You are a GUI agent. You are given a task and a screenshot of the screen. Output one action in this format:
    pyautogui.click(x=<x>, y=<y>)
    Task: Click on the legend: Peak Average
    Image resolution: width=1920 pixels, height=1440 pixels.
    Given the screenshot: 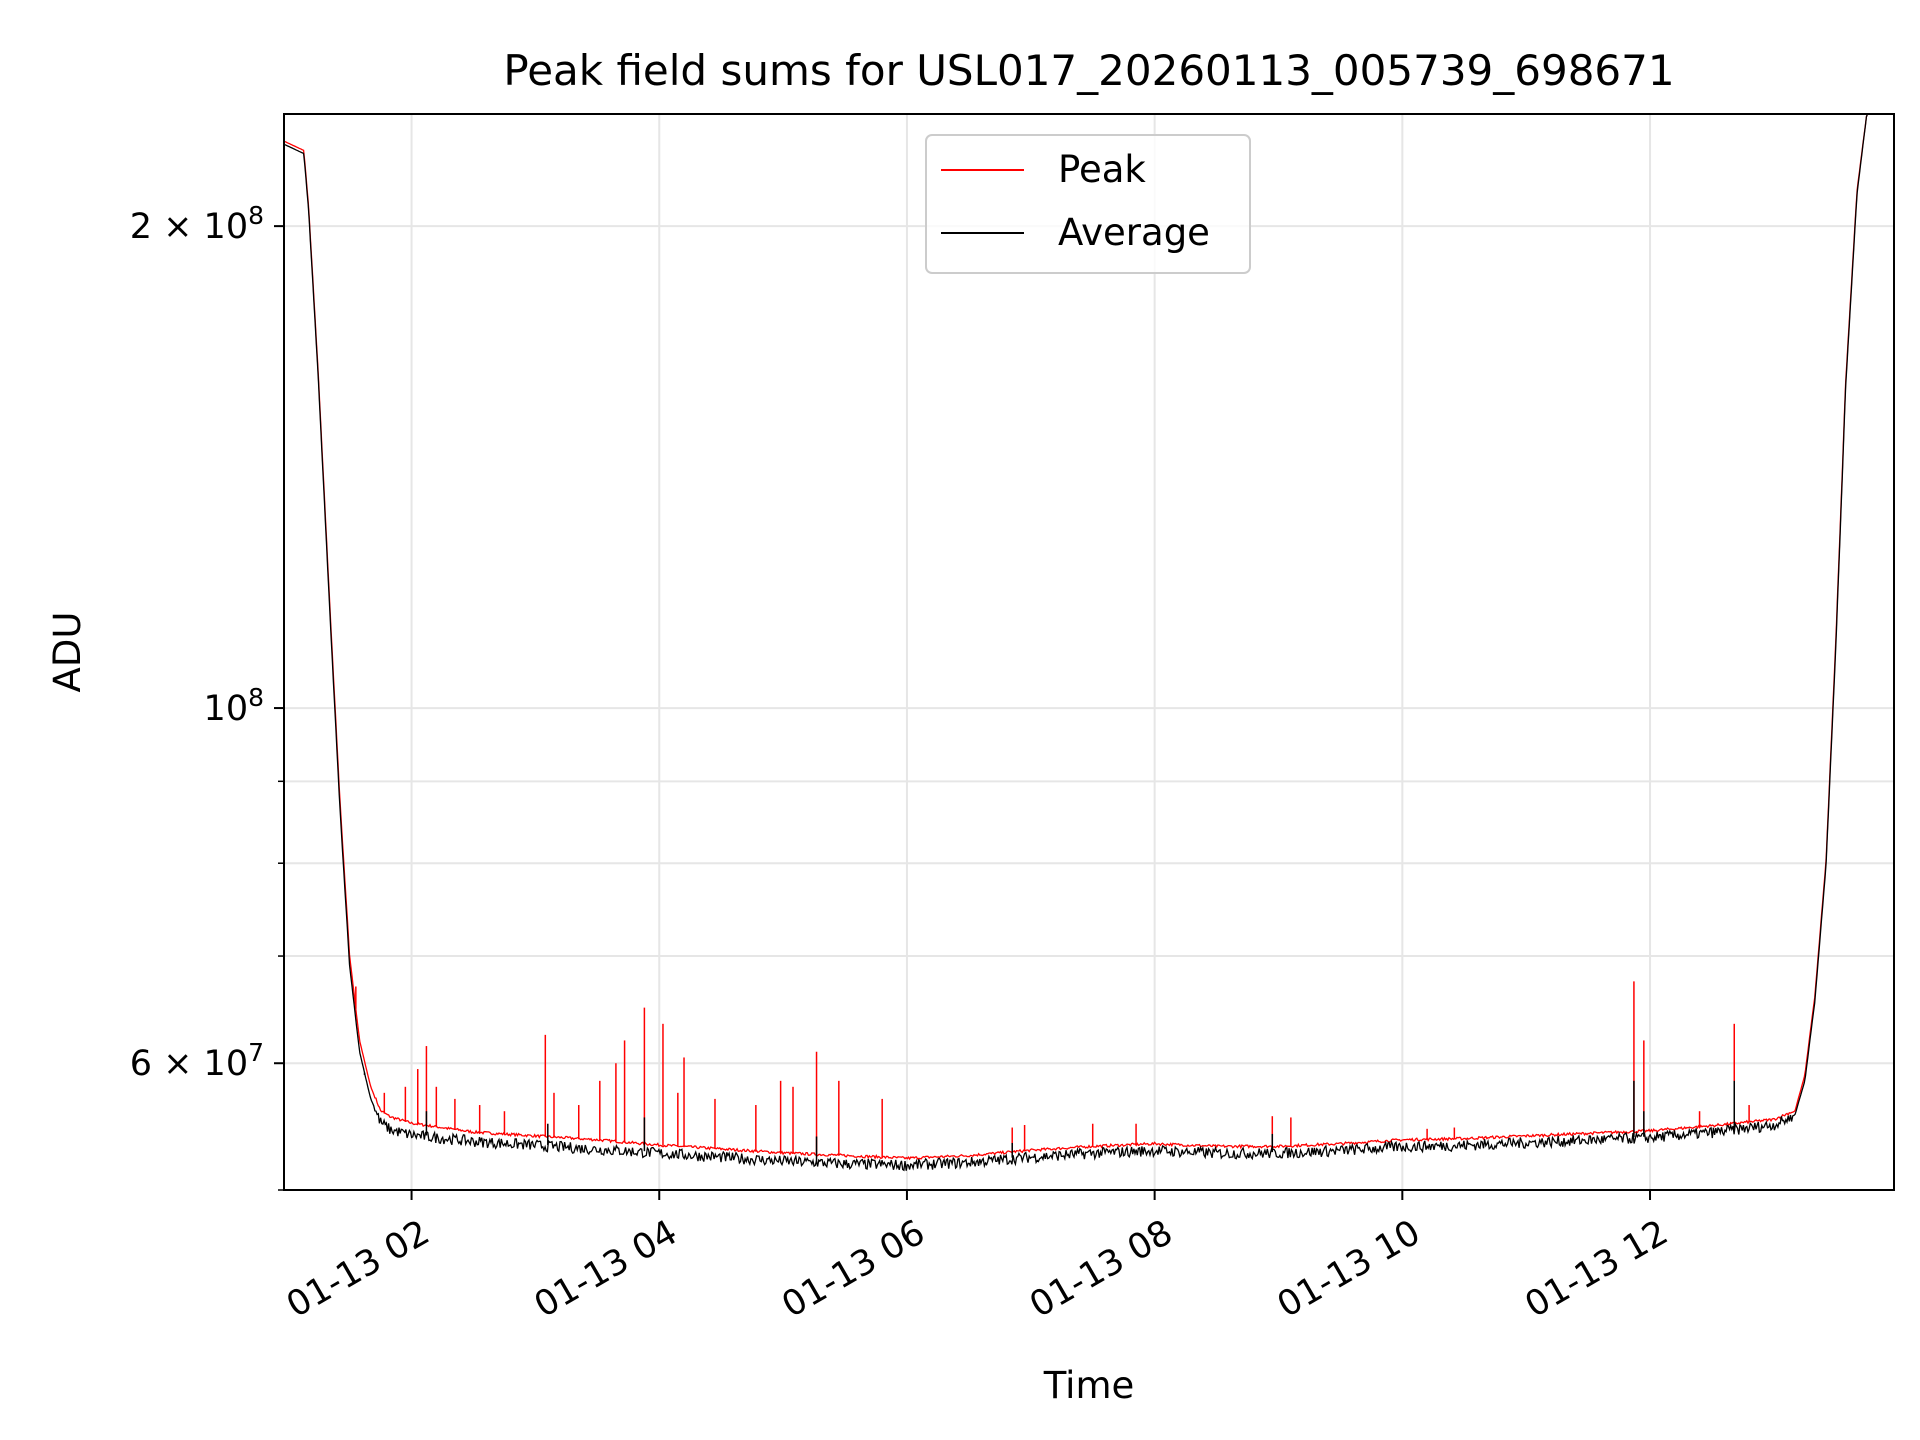 What is the action you would take?
    pyautogui.click(x=1088, y=204)
    